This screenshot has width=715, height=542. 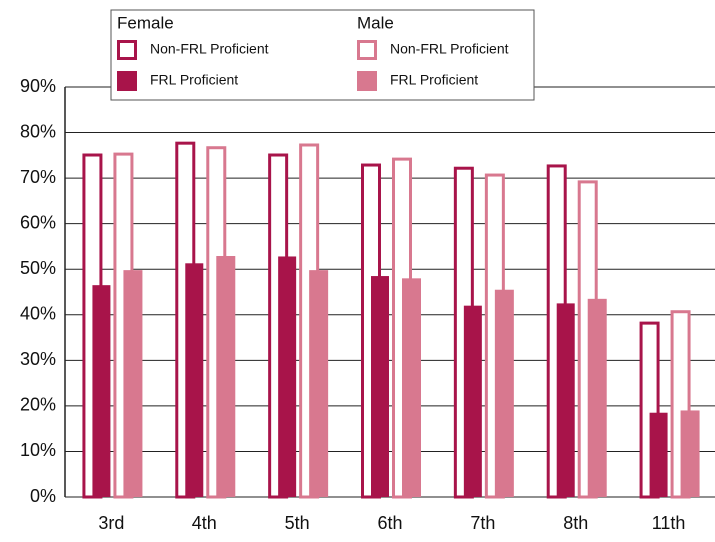 What do you see at coordinates (297, 523) in the screenshot?
I see `x-tick-label: 5th` at bounding box center [297, 523].